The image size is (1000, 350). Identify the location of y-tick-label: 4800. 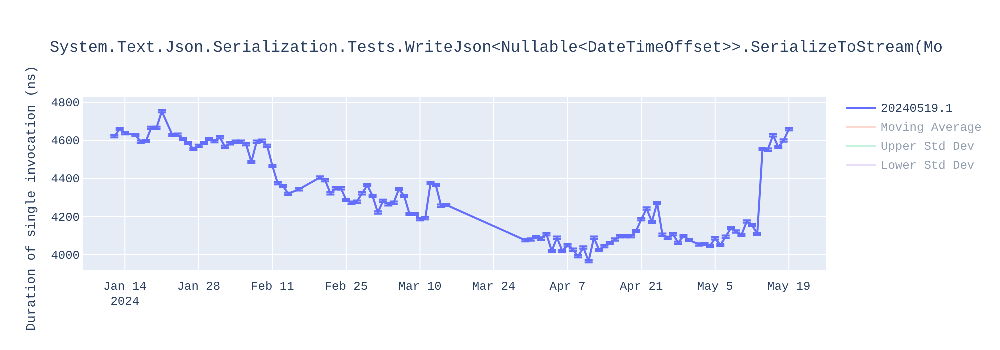
(65, 103).